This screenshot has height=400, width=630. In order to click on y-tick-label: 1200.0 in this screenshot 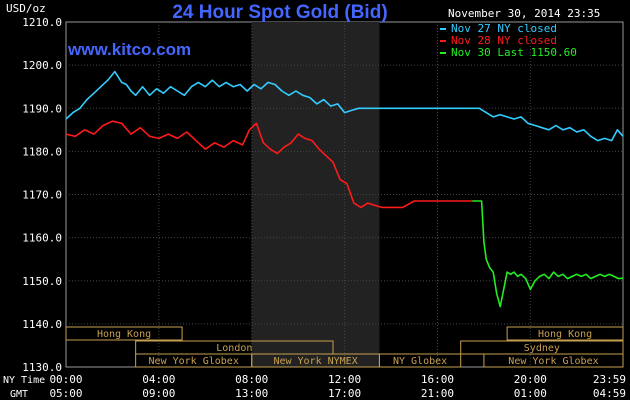, I will do `click(42, 65)`.